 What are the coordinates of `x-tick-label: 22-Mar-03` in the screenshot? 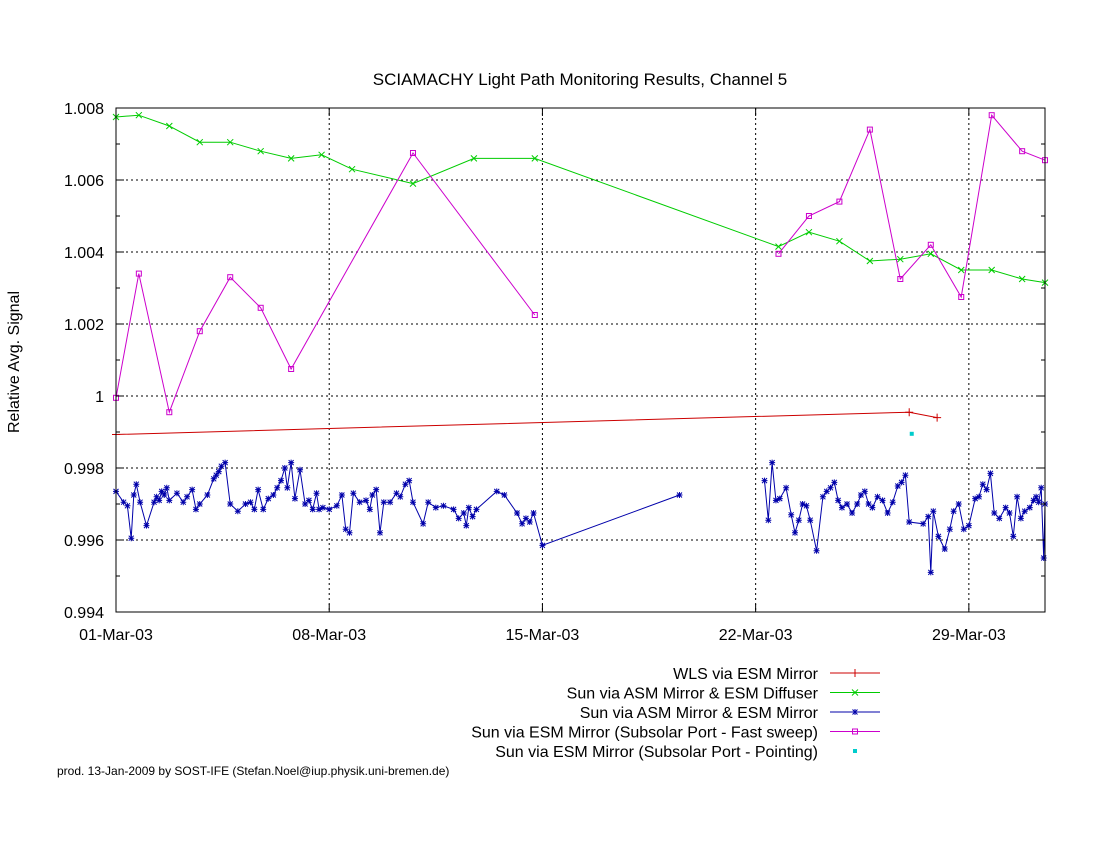 It's located at (756, 635).